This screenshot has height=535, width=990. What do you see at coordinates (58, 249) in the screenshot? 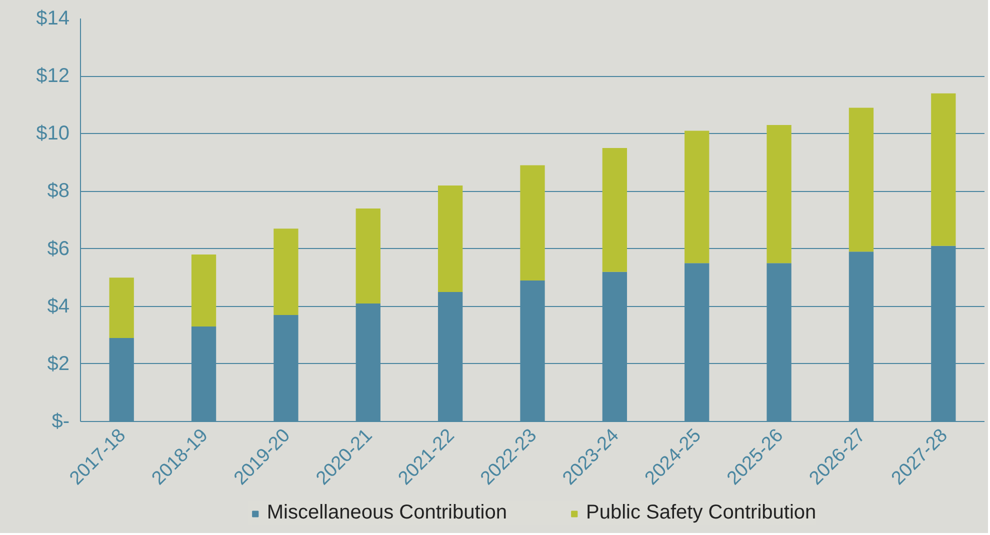
I see `y-tick-label: $6` at bounding box center [58, 249].